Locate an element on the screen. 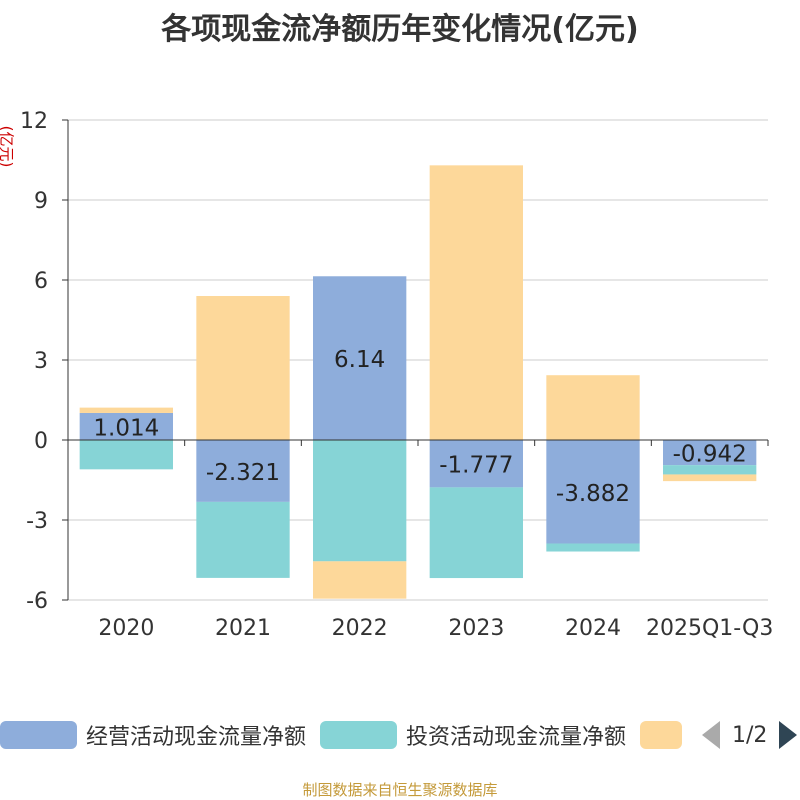 The height and width of the screenshot is (800, 800). data-label: -2.321 is located at coordinates (243, 473).